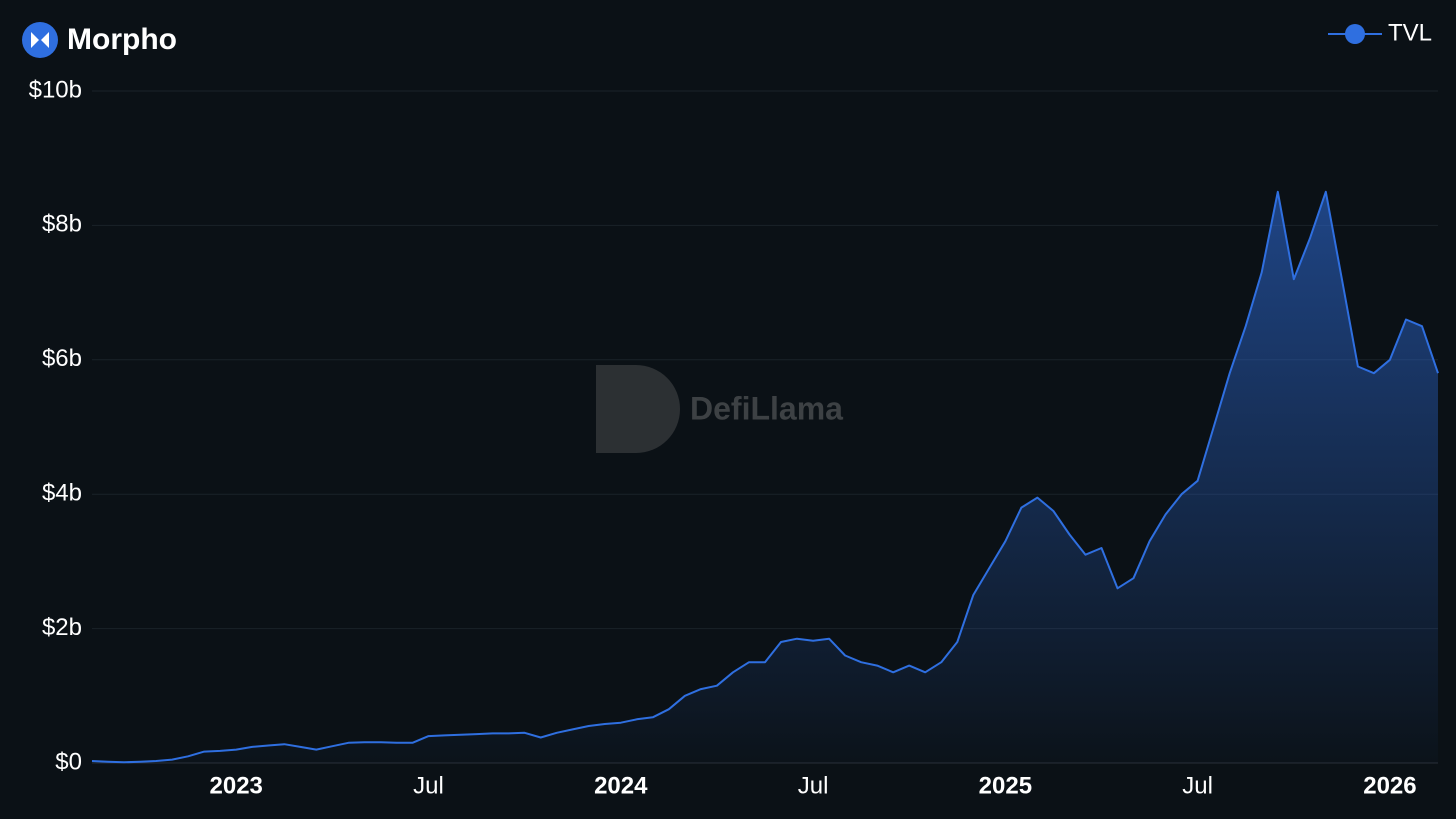  I want to click on x-tick-label: 2025, so click(1005, 785).